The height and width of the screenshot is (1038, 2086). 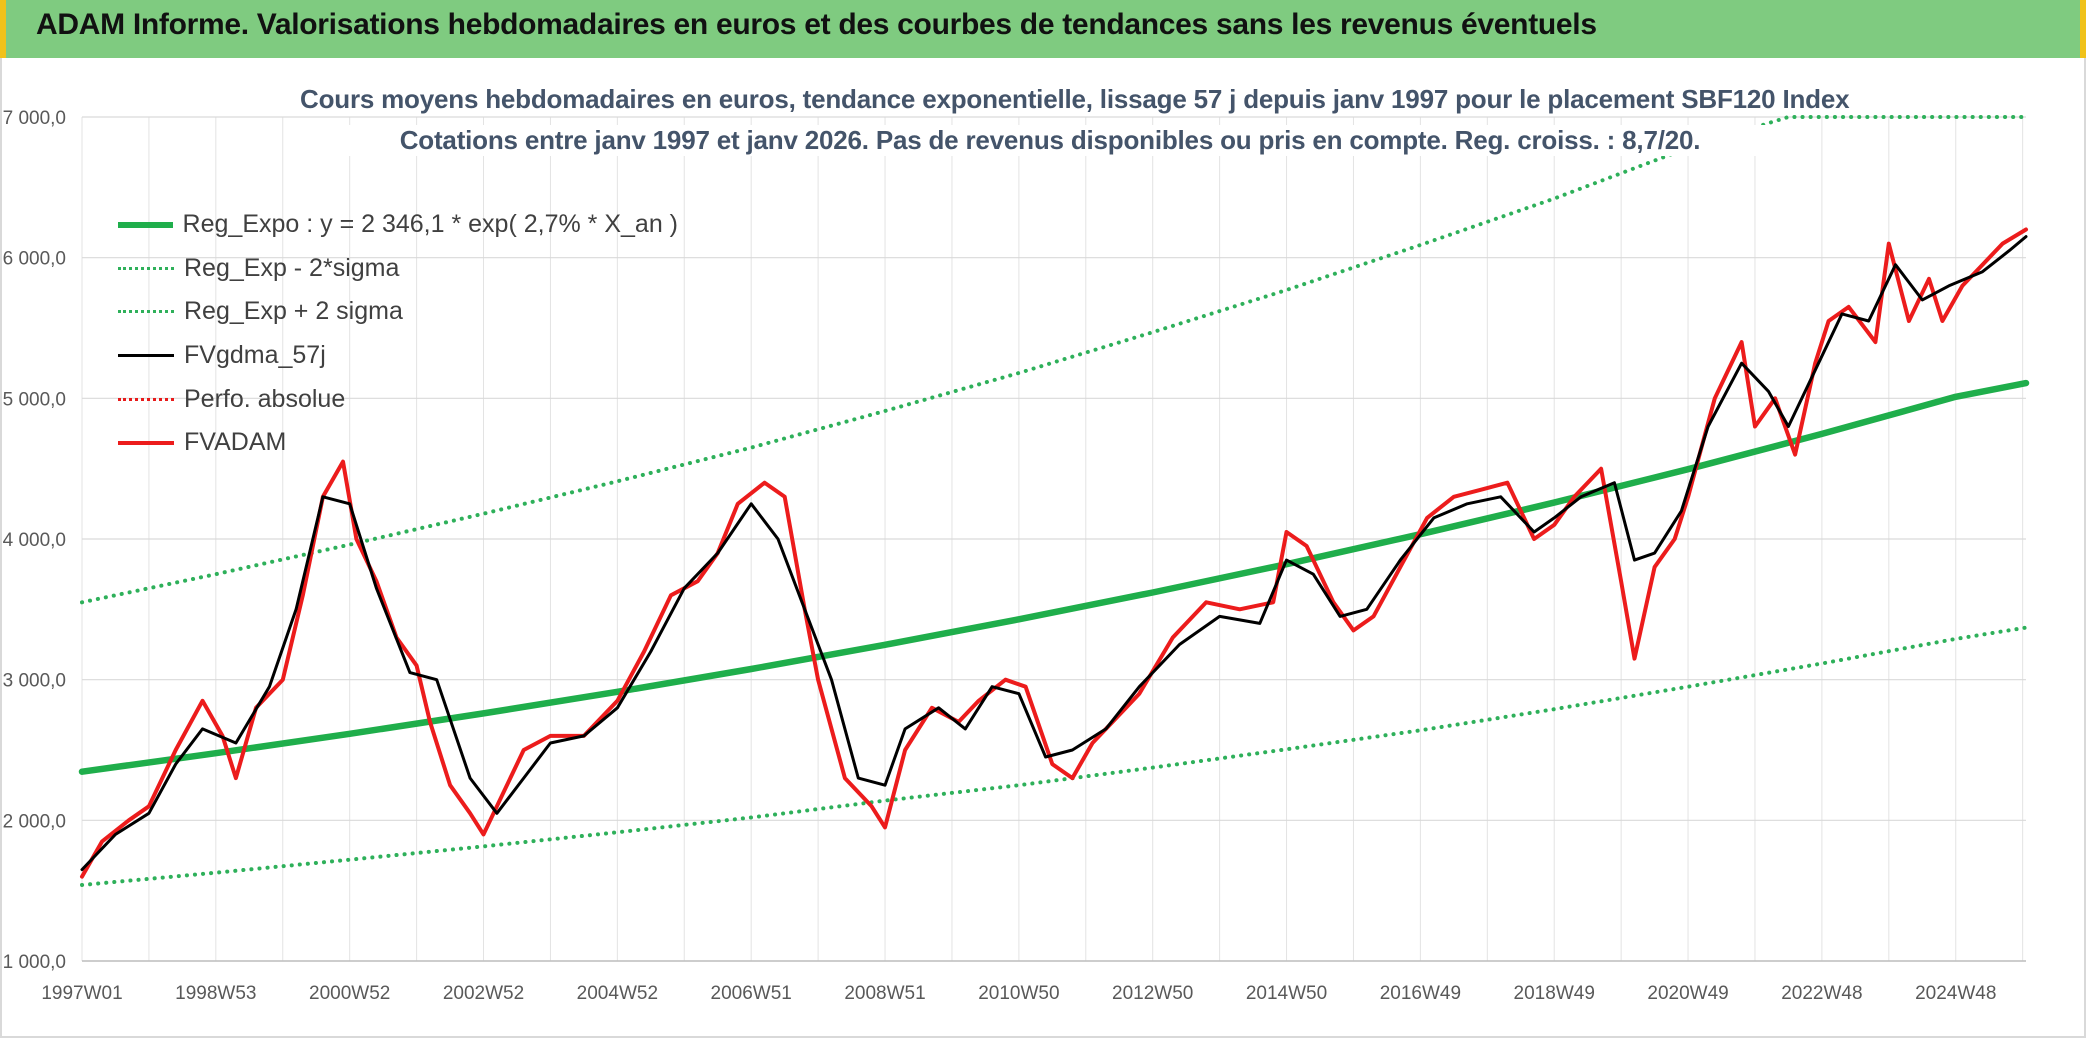 I want to click on x-tick-label: 2000W52, so click(x=349, y=993).